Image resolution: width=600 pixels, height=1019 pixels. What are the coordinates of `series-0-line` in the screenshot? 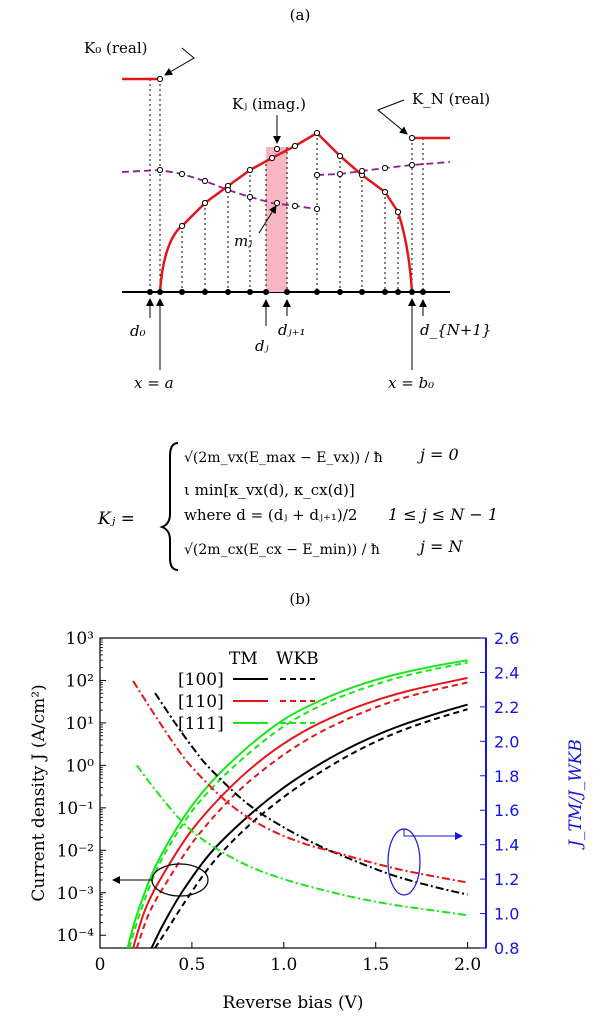 It's located at (309, 826).